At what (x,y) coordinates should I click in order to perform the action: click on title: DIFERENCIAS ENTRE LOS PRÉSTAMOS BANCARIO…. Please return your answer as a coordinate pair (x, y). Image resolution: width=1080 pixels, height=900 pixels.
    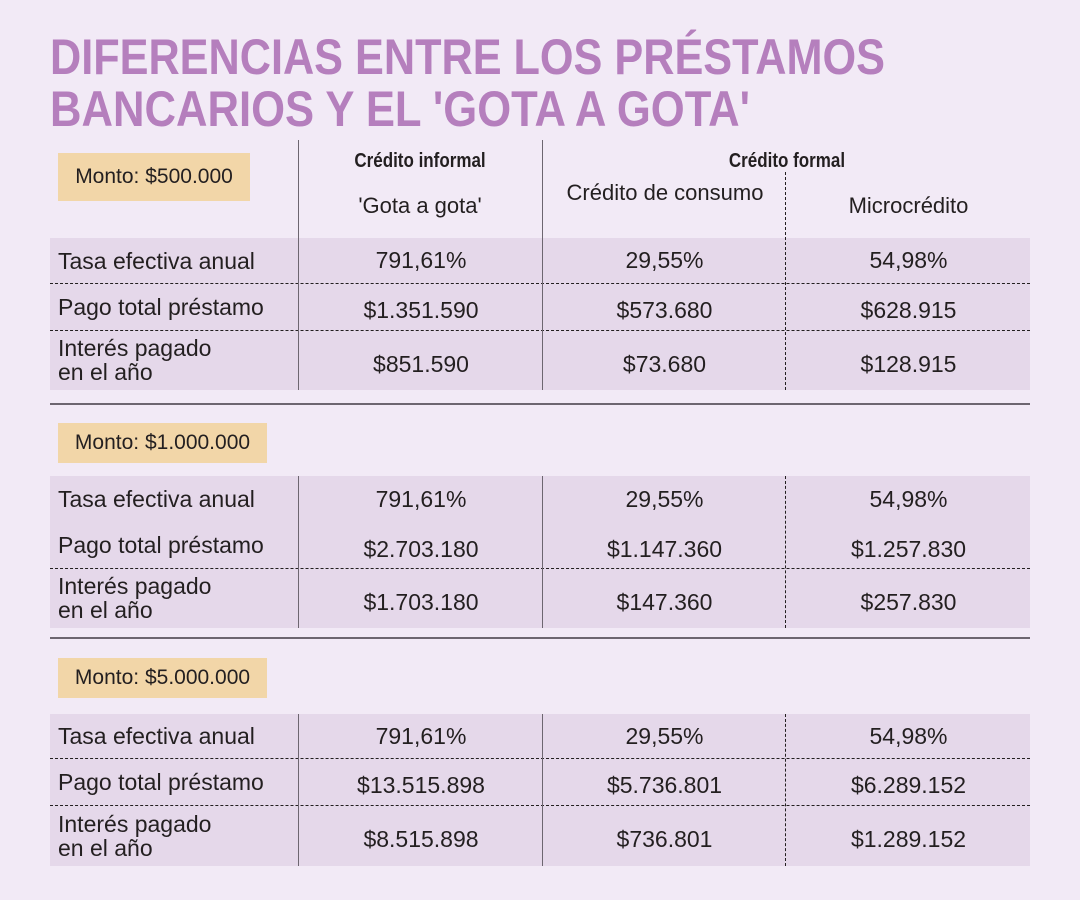
    Looking at the image, I should click on (467, 82).